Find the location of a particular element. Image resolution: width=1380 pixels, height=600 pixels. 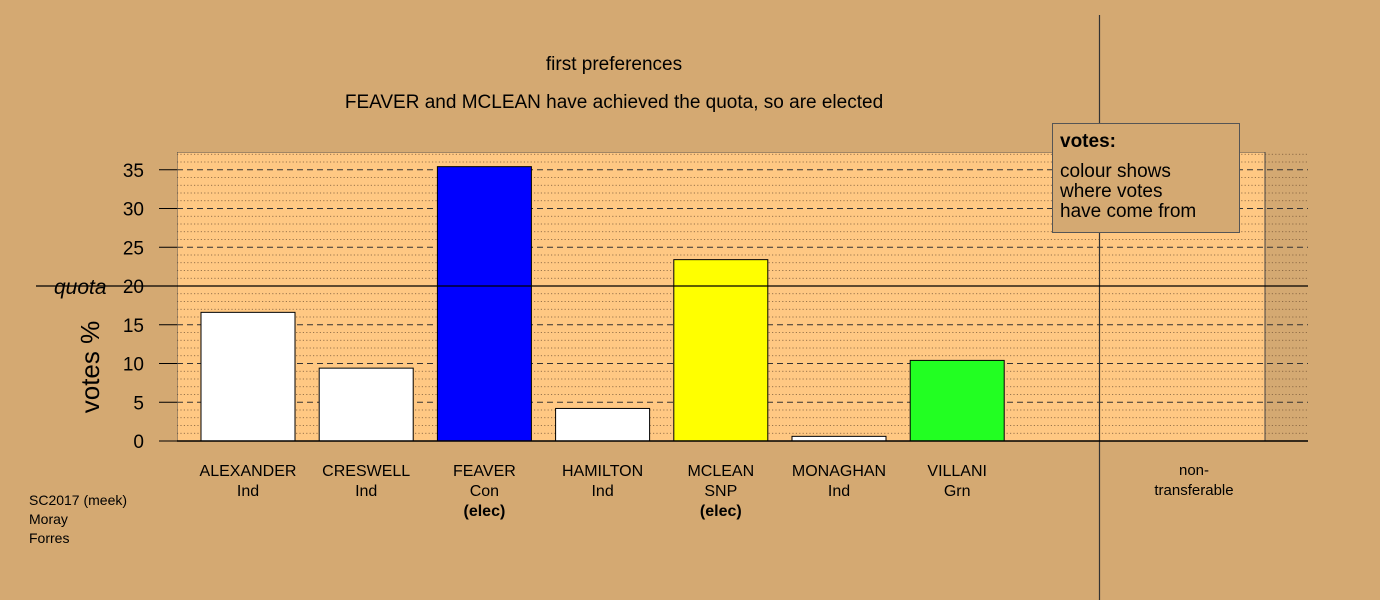

x-tick-label-name: HAMILTON is located at coordinates (602, 471).